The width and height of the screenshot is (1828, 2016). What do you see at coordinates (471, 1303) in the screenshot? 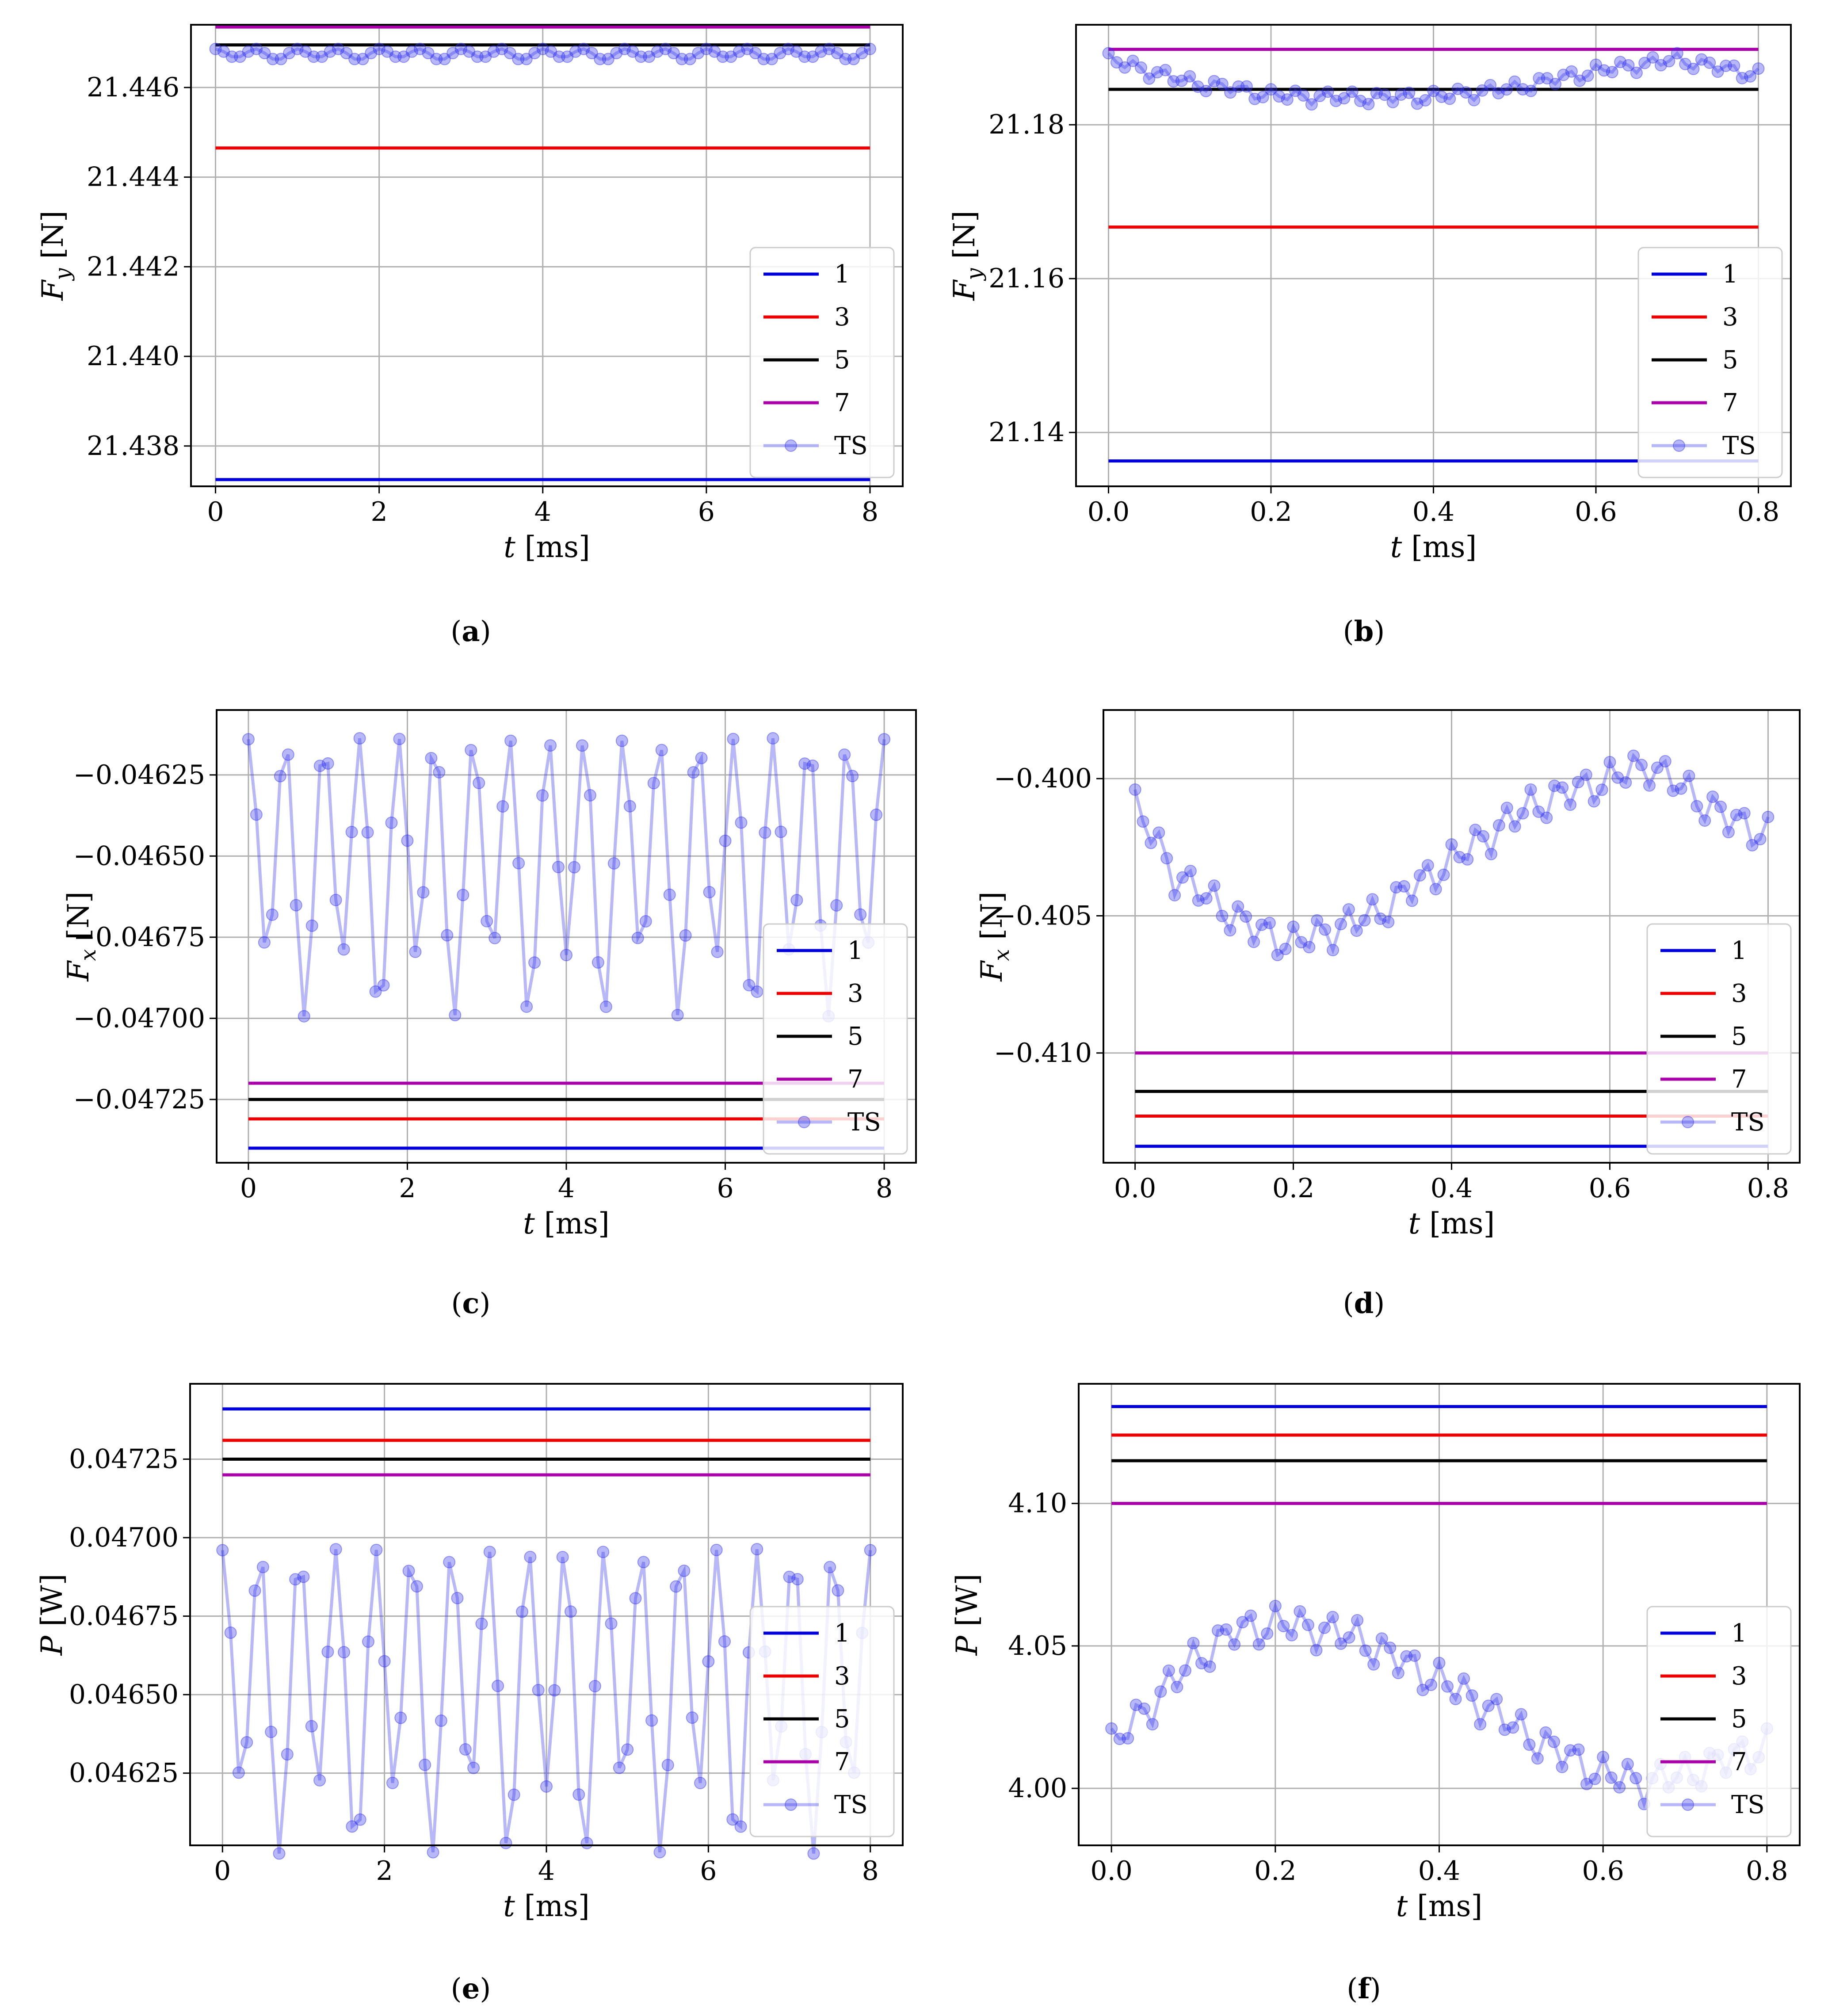
I see `panel-caption: (c)` at bounding box center [471, 1303].